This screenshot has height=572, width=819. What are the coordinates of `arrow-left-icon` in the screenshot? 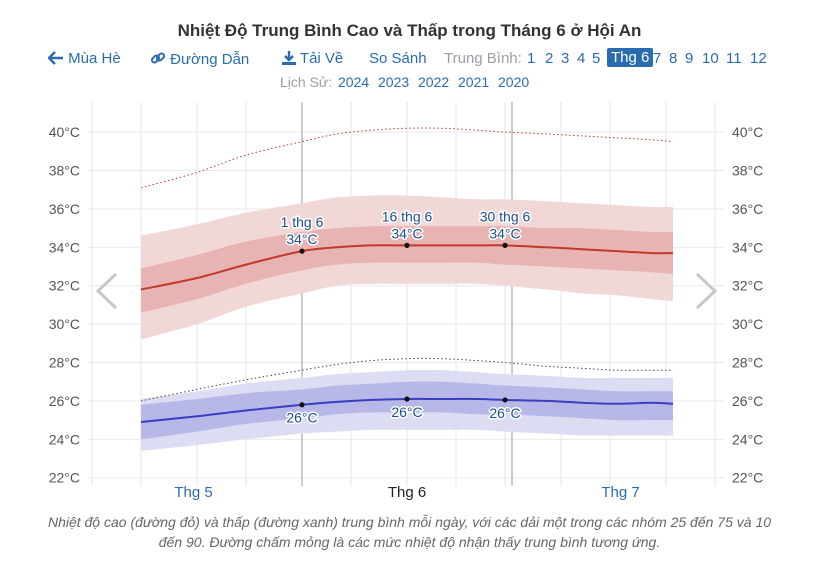 It's located at (58, 58).